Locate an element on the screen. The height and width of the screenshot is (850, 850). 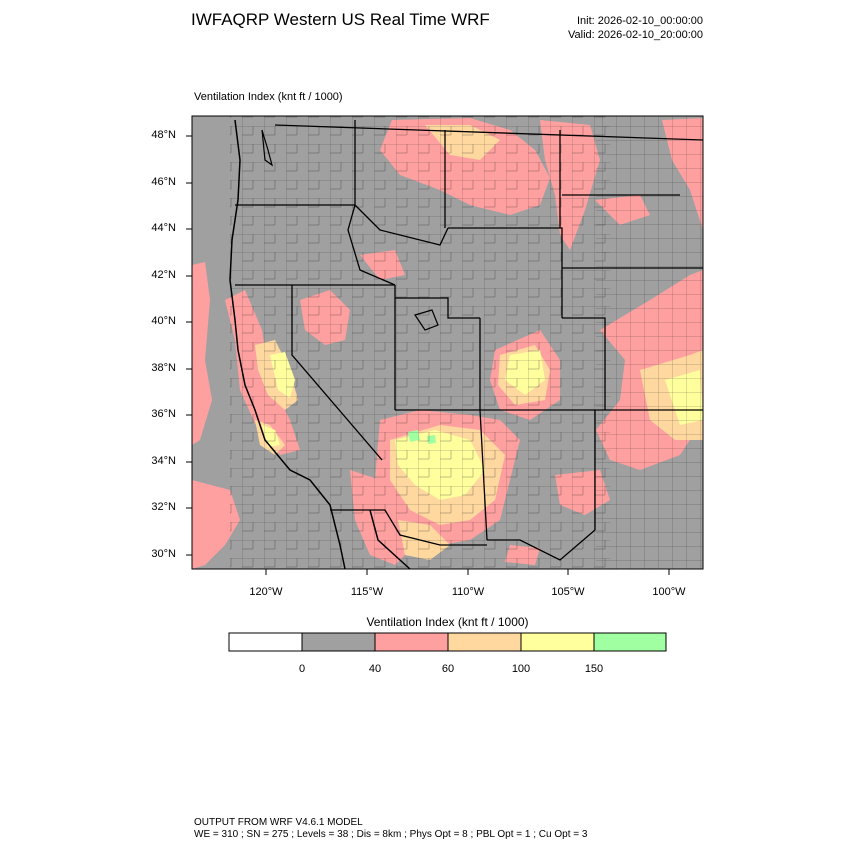
lon-label: 100°W is located at coordinates (669, 592).